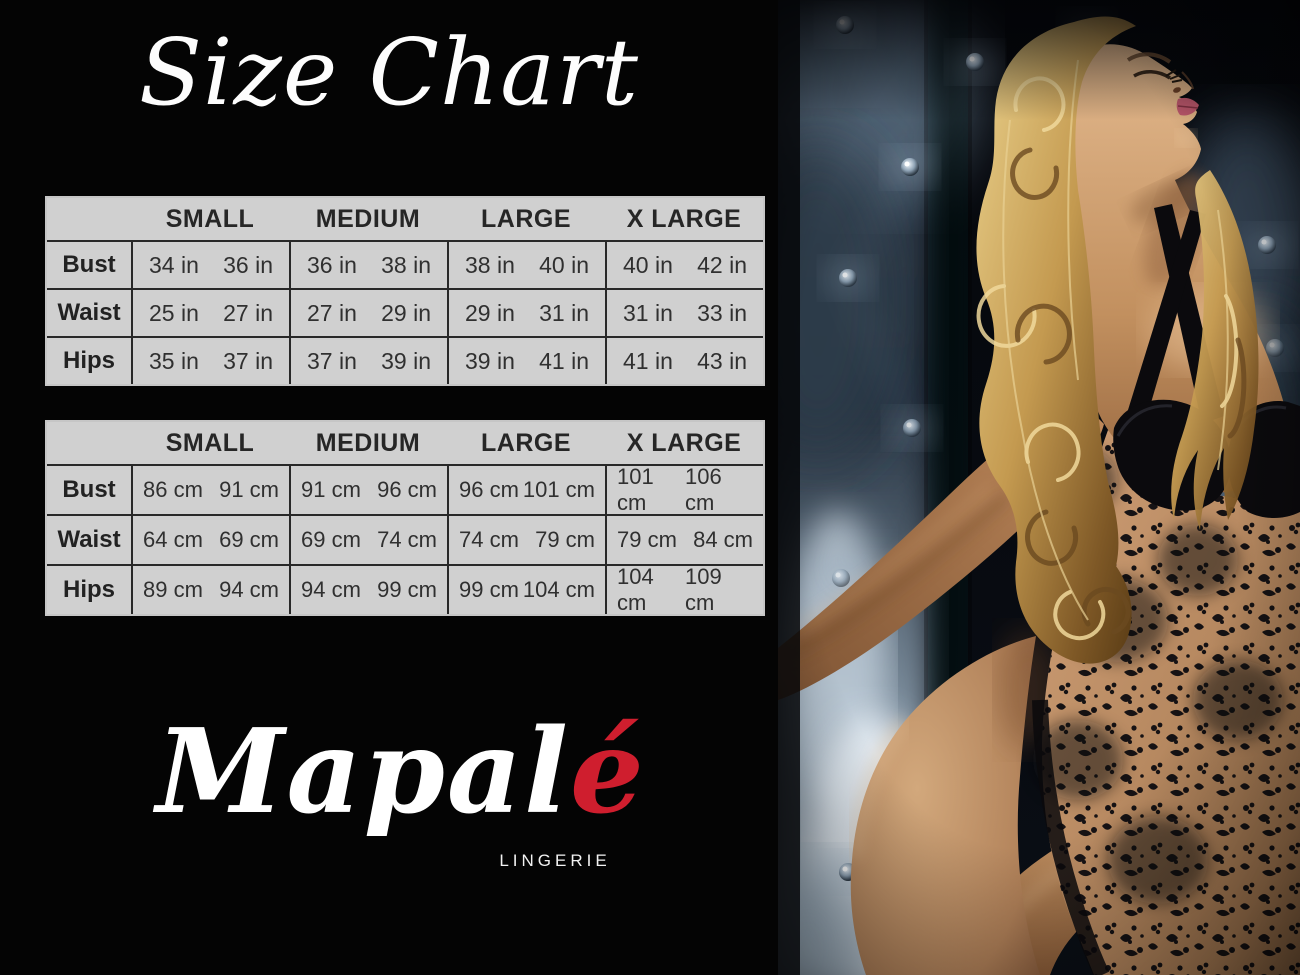 The width and height of the screenshot is (1300, 975). What do you see at coordinates (363, 772) in the screenshot?
I see `brand-name-main: Mapal` at bounding box center [363, 772].